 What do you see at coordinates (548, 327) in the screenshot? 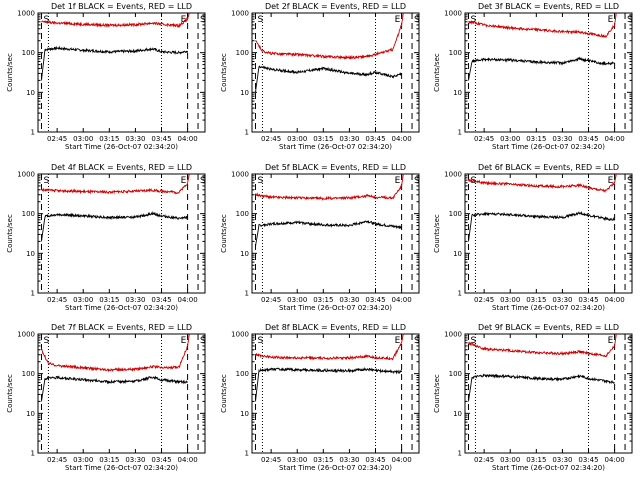
I see `panel-title: Det 9f BLACK = Events, RED = LLD` at bounding box center [548, 327].